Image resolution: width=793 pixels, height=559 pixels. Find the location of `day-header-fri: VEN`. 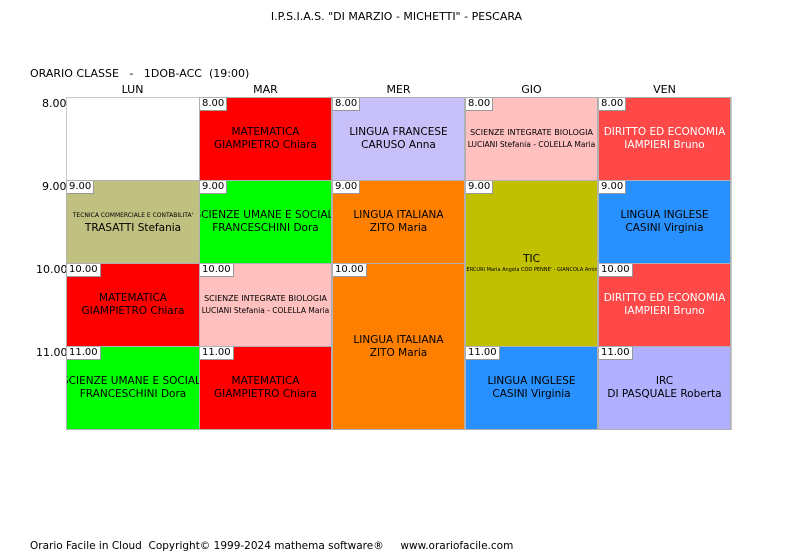

day-header-fri: VEN is located at coordinates (664, 89).